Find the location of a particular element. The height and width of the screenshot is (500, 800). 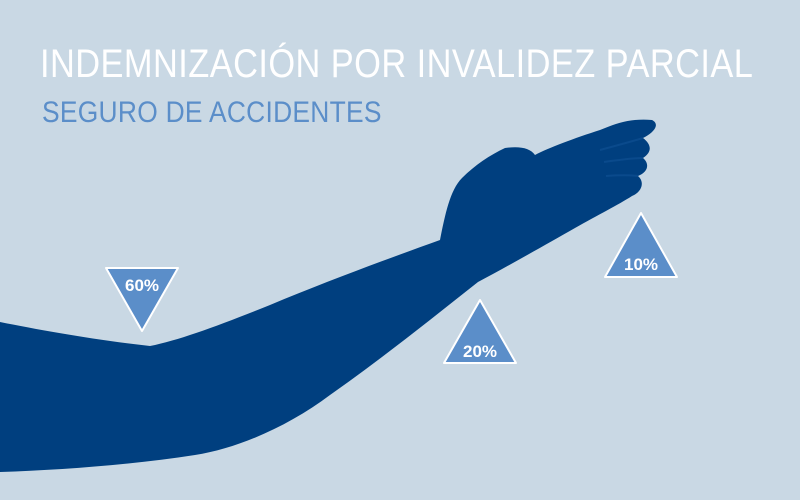

marker-label: 20% is located at coordinates (480, 351).